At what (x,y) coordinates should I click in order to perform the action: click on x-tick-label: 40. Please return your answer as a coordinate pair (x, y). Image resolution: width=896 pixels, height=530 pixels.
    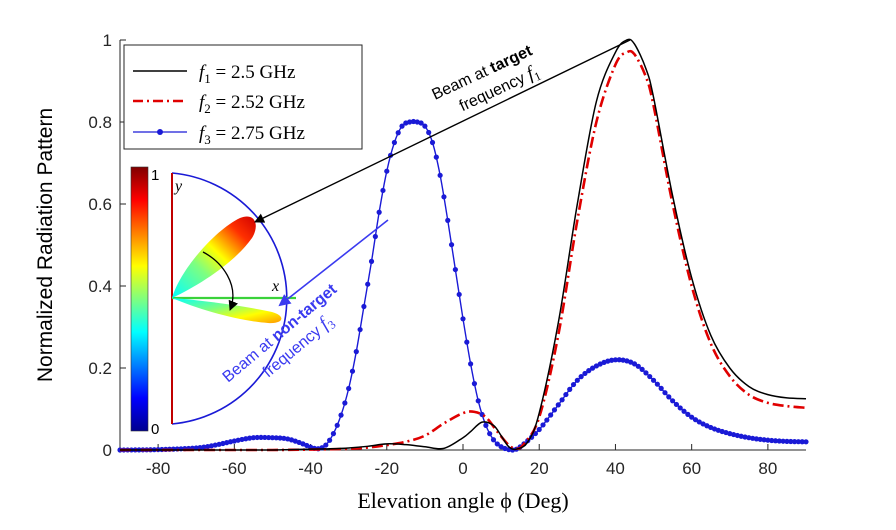
    Looking at the image, I should click on (615, 468).